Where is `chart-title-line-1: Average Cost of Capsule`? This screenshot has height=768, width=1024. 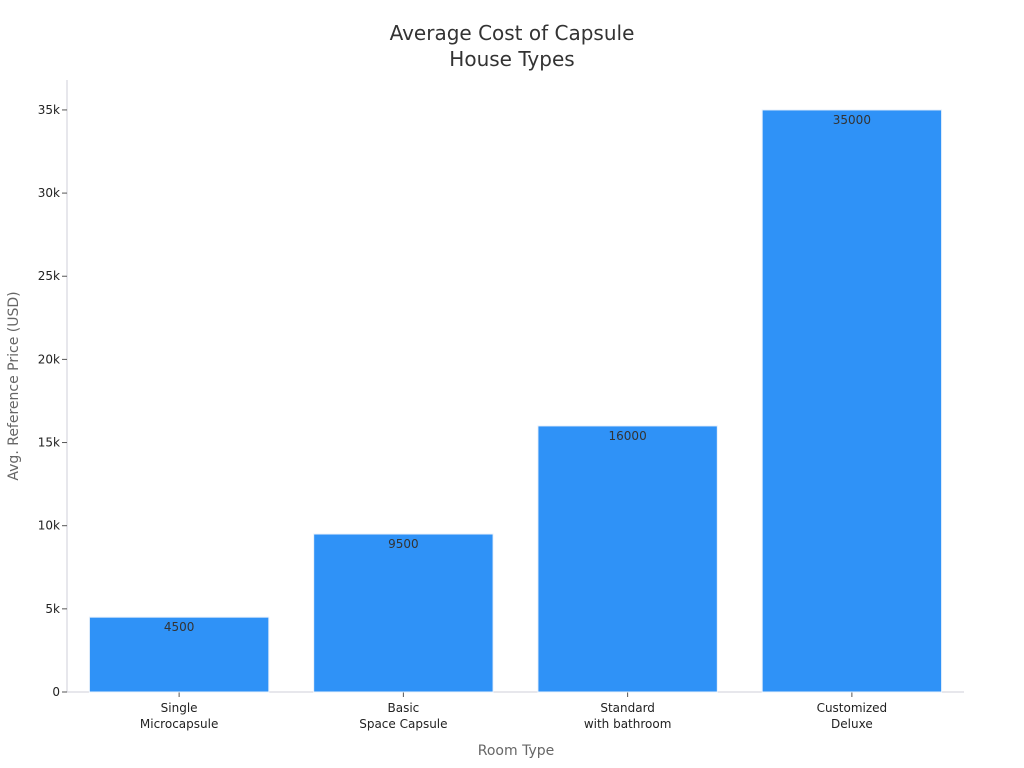 chart-title-line-1: Average Cost of Capsule is located at coordinates (512, 33).